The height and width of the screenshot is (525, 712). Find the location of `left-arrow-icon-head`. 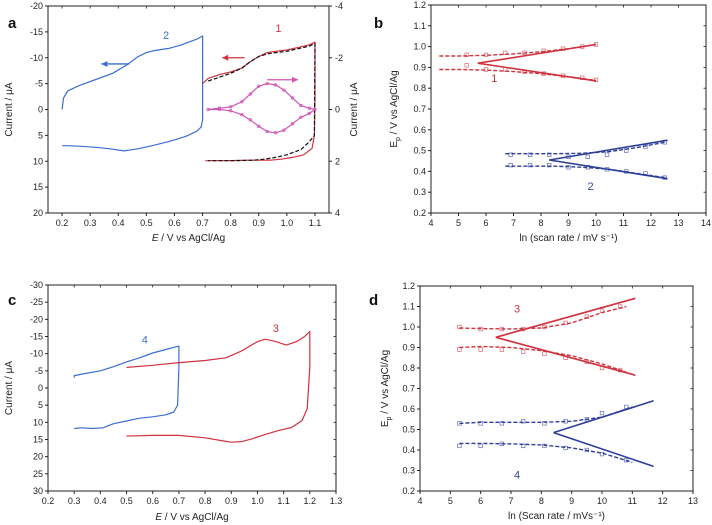

left-arrow-icon-head is located at coordinates (104, 63).